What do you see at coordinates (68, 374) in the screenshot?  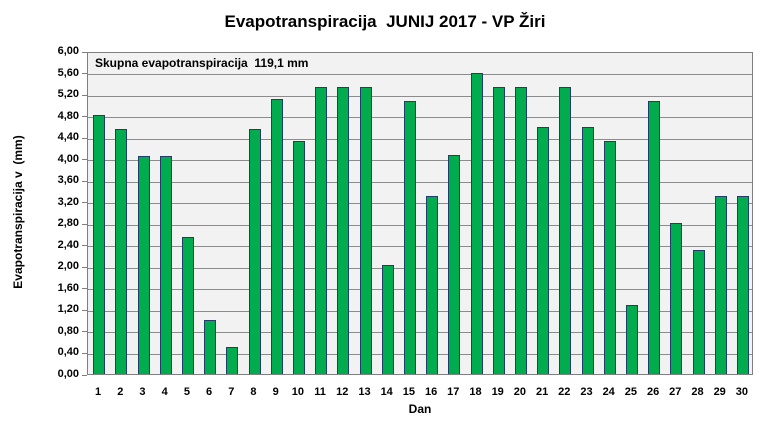 I see `y-tick-label: 0,00` at bounding box center [68, 374].